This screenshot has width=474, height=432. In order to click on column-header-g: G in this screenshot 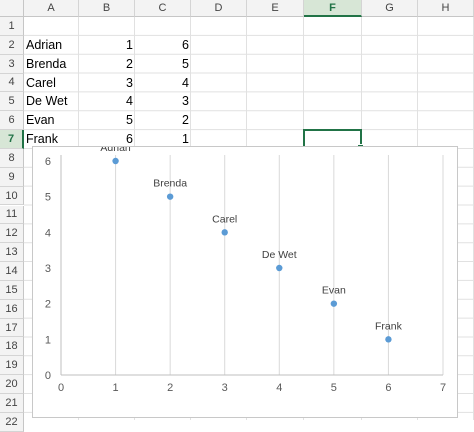, I will do `click(390, 8)`.